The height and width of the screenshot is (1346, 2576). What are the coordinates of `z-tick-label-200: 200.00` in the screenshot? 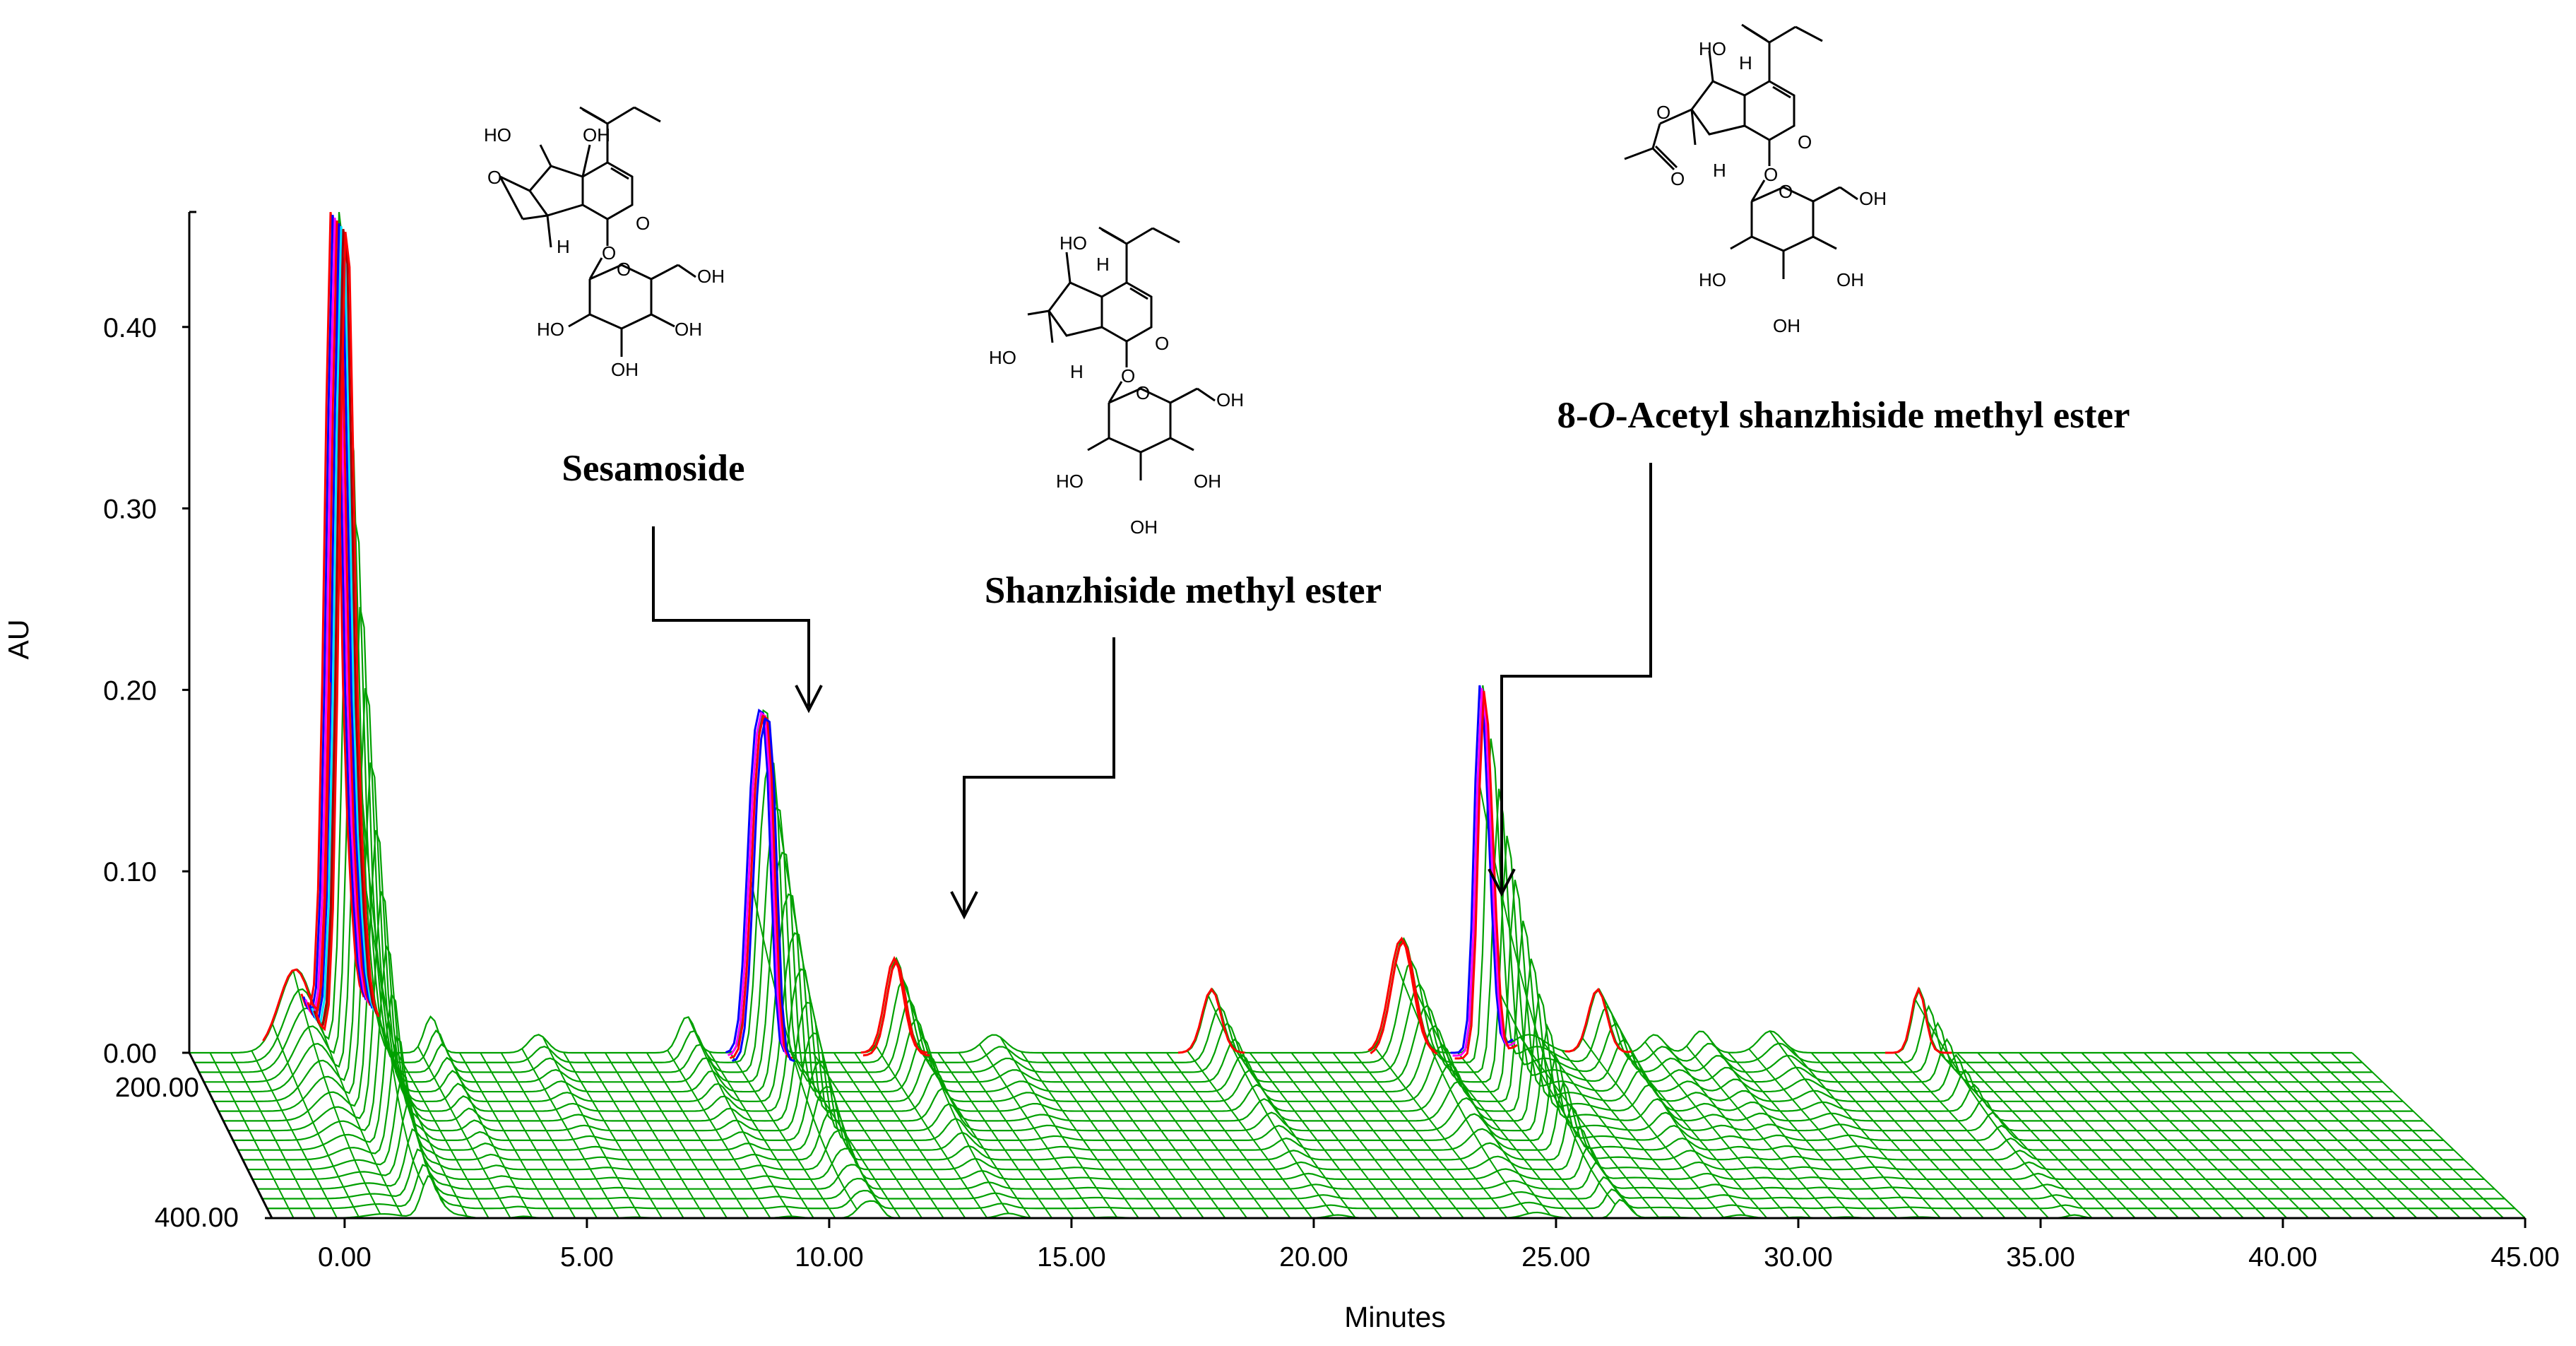 It's located at (157, 1088).